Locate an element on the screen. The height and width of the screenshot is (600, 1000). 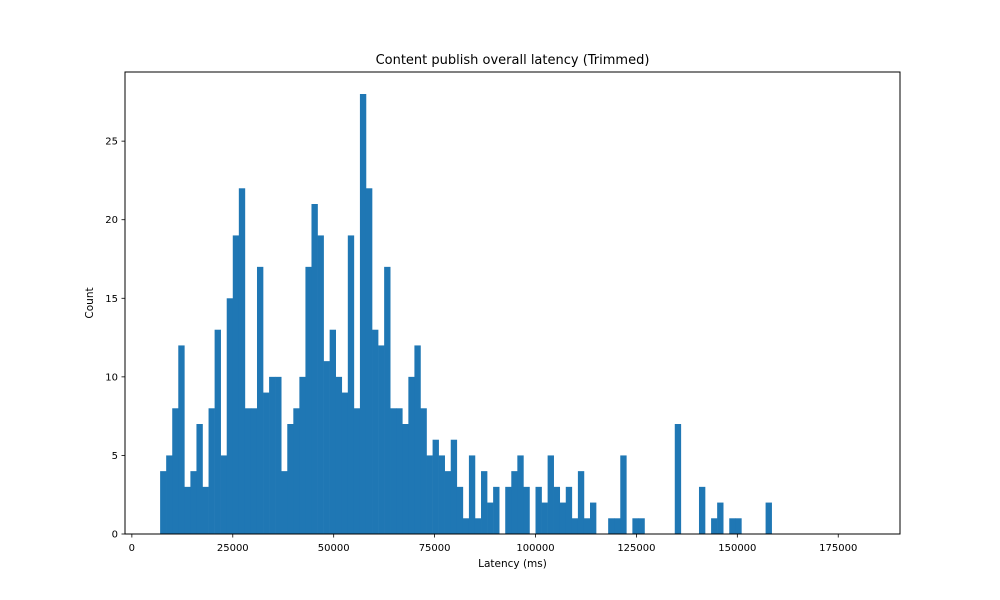
y-axis-label: Count is located at coordinates (90, 302).